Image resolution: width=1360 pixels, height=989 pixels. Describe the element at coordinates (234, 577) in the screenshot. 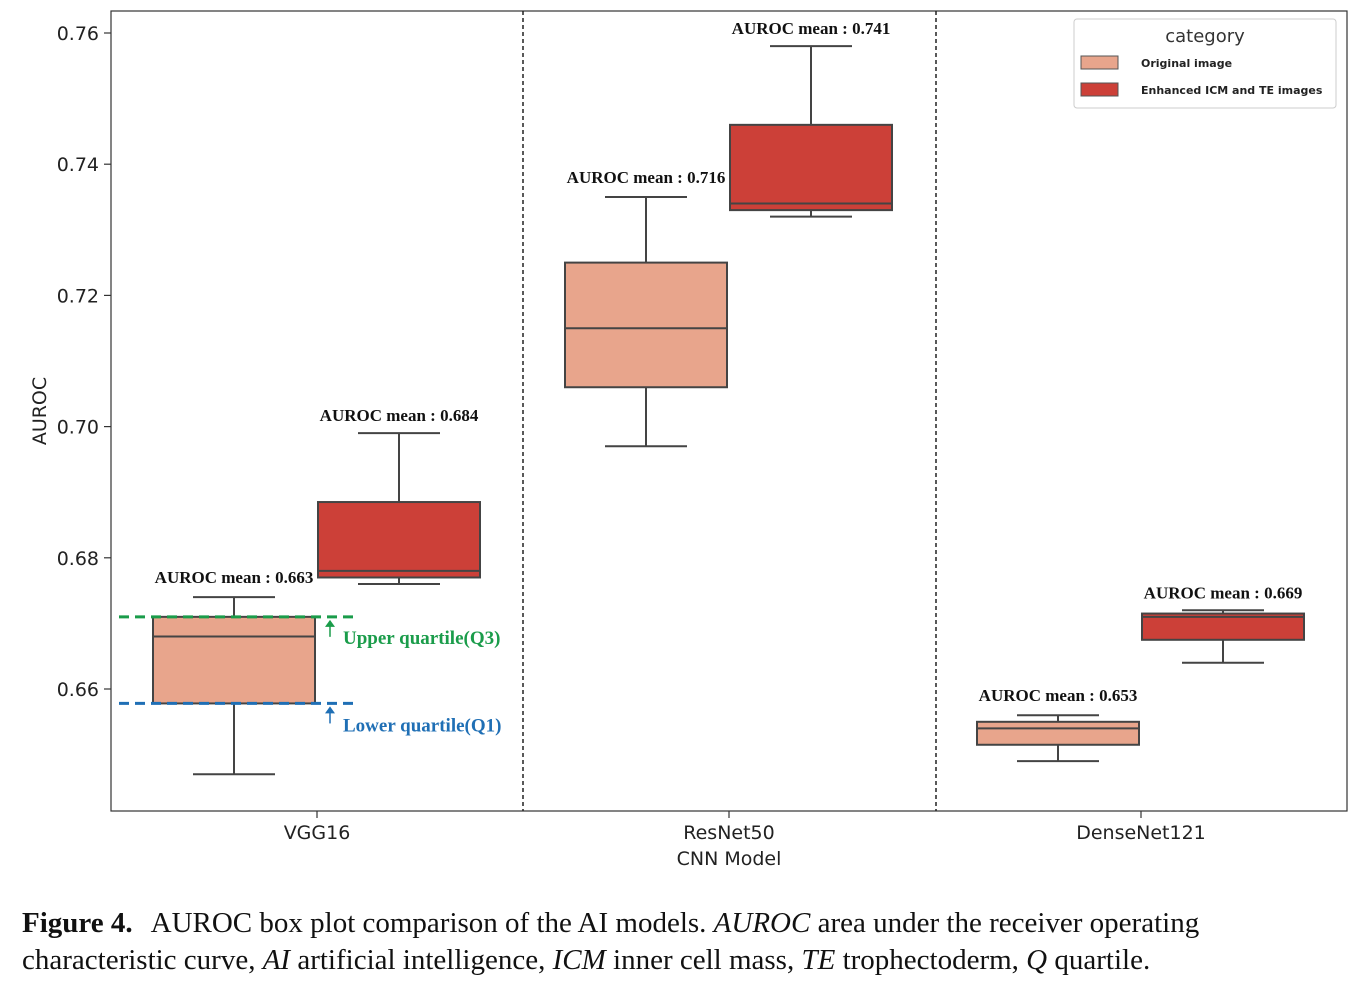

I see `mean-label: AUROC mean : 0.663` at that location.